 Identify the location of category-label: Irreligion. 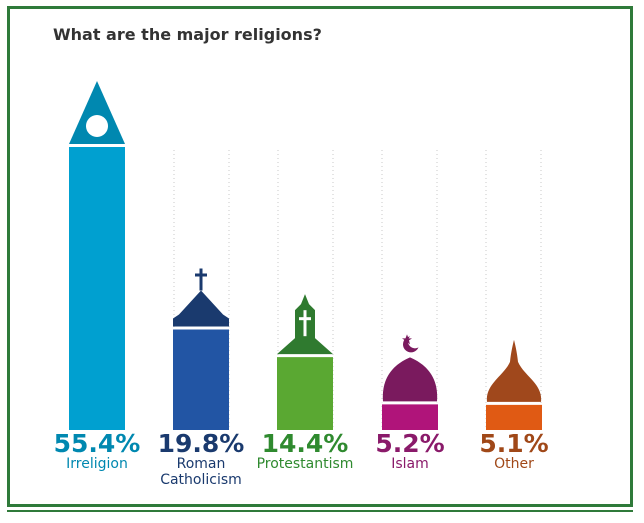
(97, 464).